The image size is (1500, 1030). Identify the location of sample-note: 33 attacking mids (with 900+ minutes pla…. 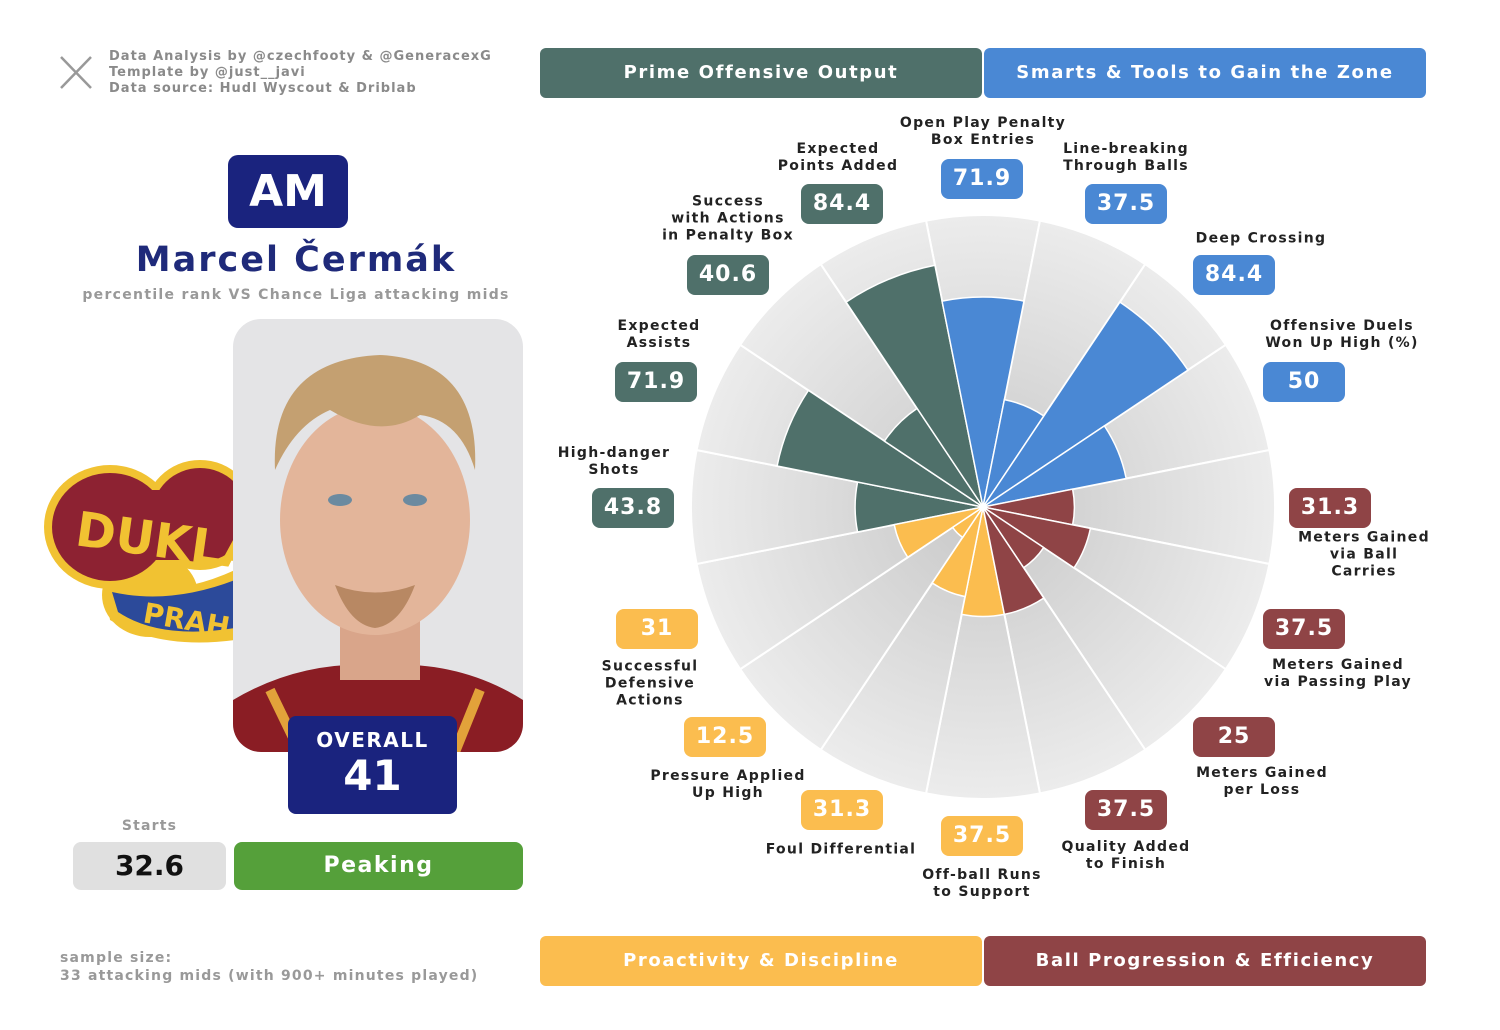
(269, 976).